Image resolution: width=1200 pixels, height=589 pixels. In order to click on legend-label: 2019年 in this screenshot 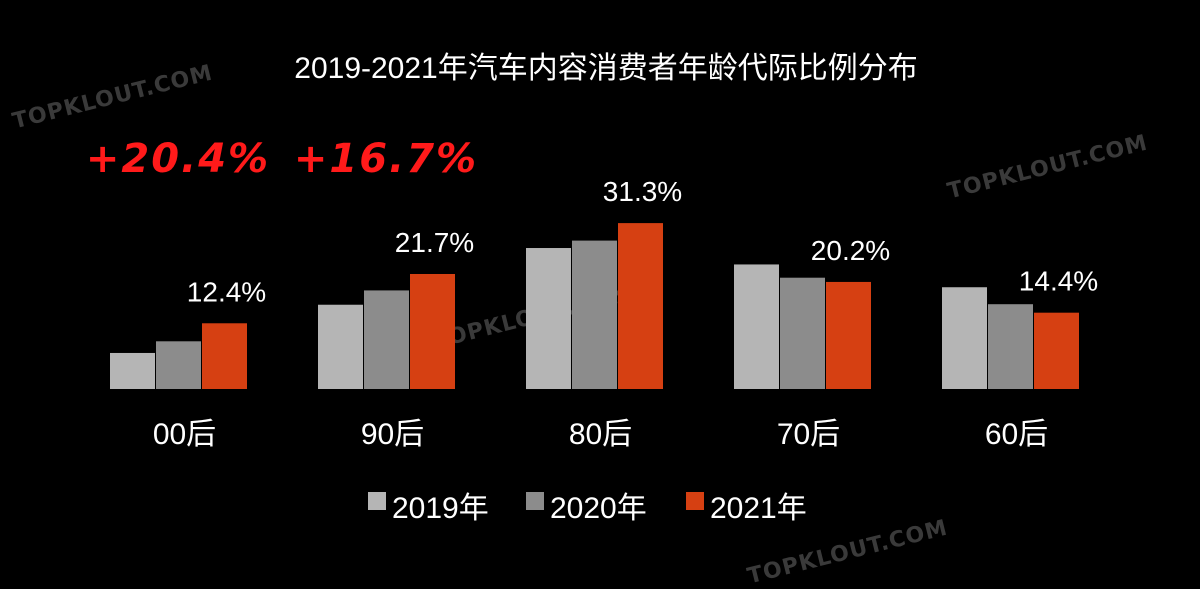, I will do `click(440, 508)`.